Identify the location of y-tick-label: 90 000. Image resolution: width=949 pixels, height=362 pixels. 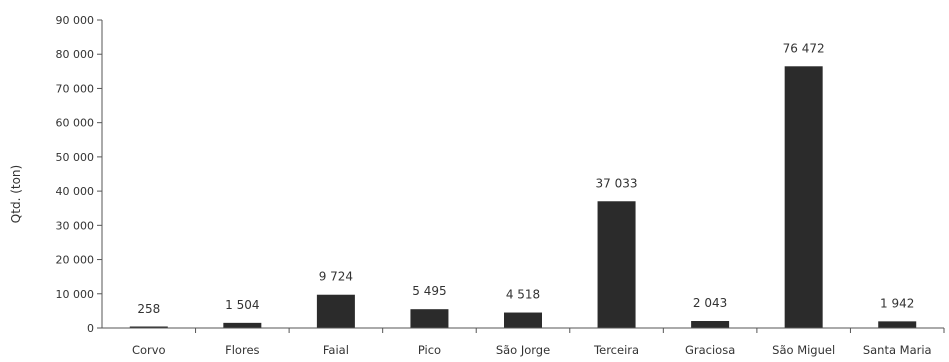
(75, 20).